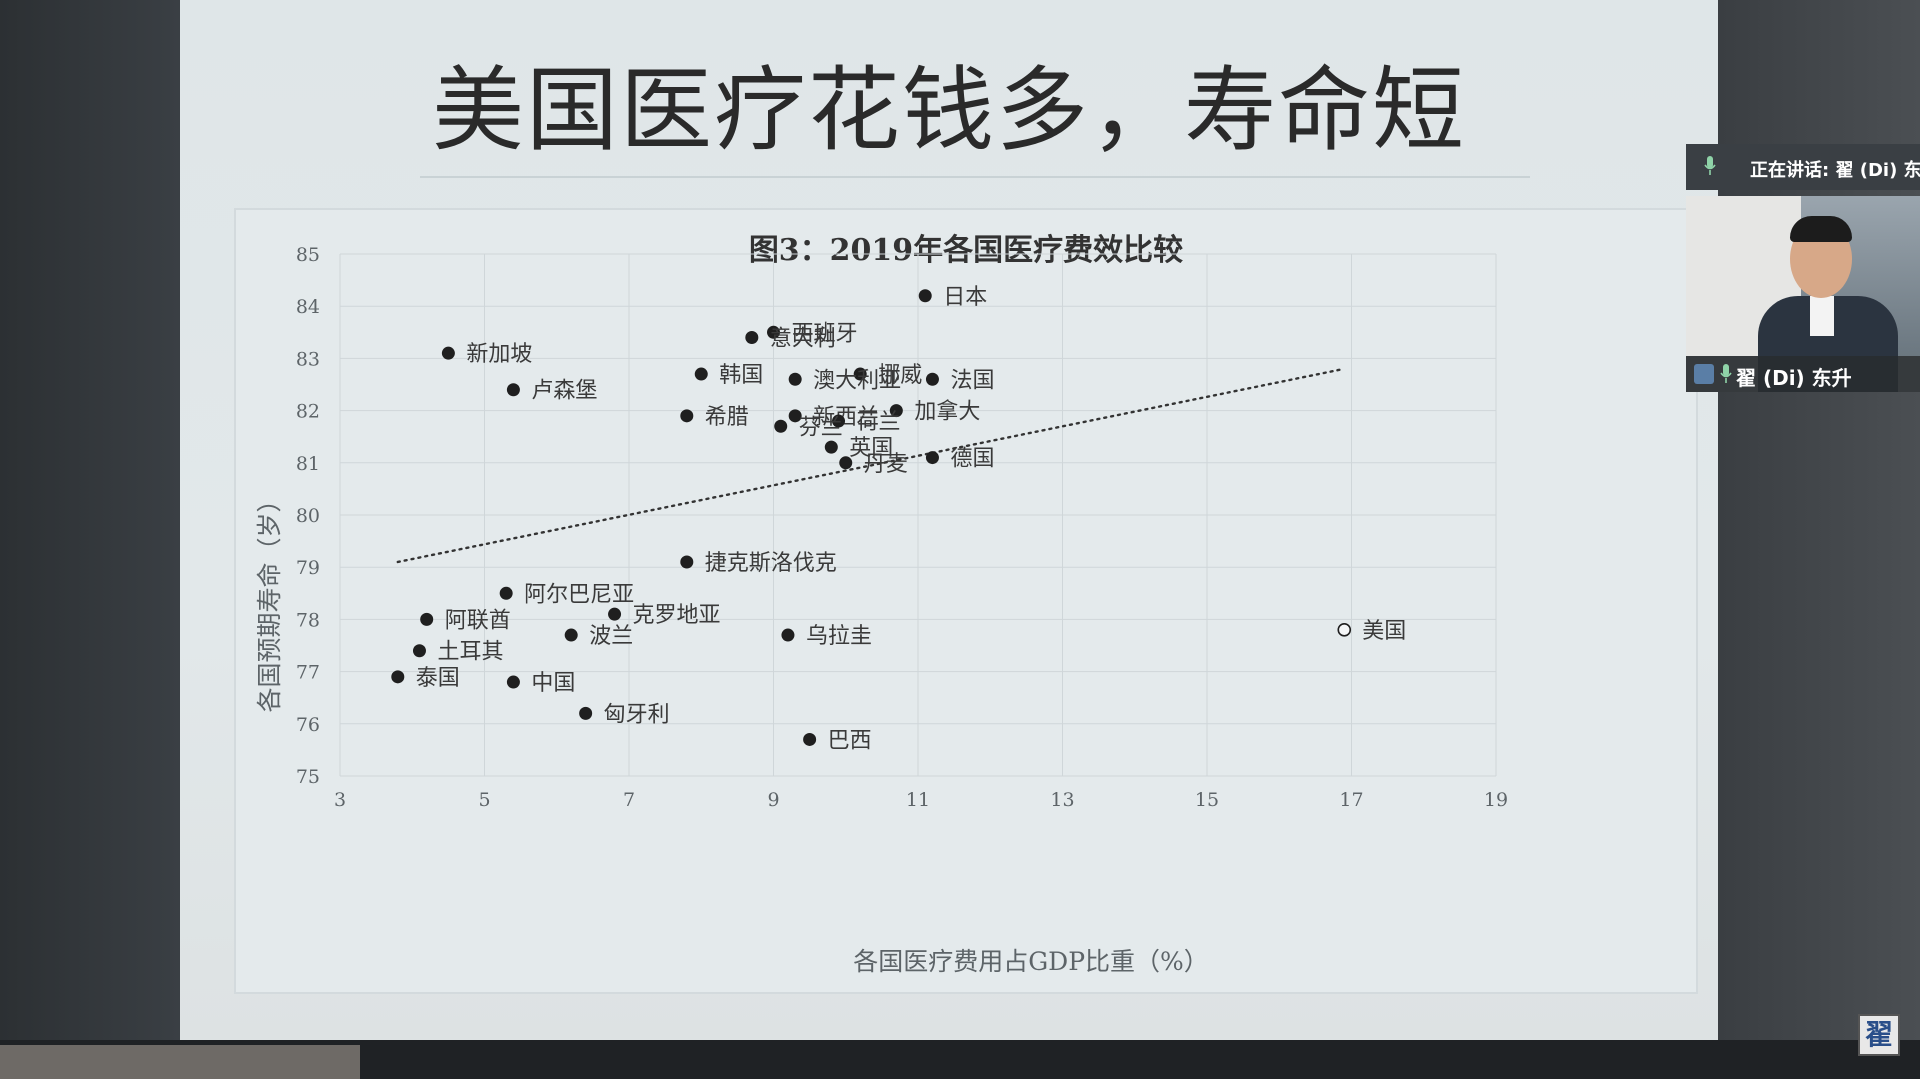 Image resolution: width=1920 pixels, height=1079 pixels. I want to click on x-tick-label: 5, so click(484, 800).